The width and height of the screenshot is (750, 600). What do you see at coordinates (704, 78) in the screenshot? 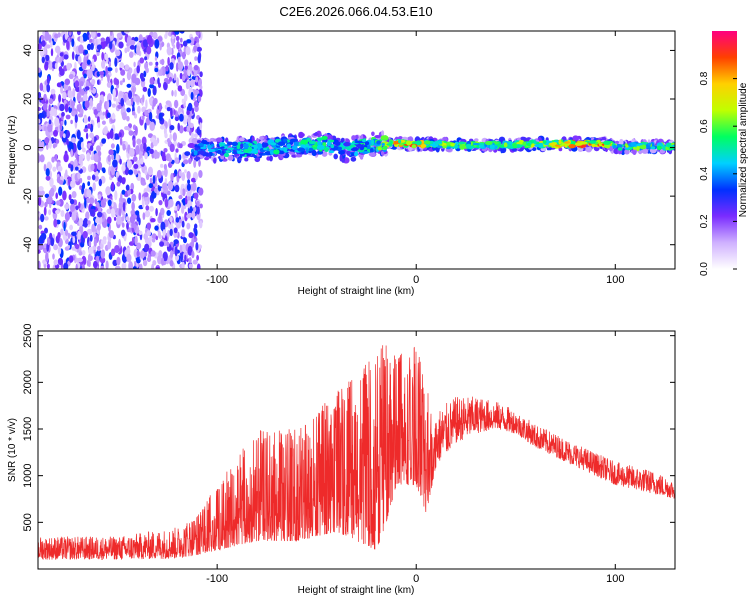
I see `colorbar-tick-label: 0.8` at bounding box center [704, 78].